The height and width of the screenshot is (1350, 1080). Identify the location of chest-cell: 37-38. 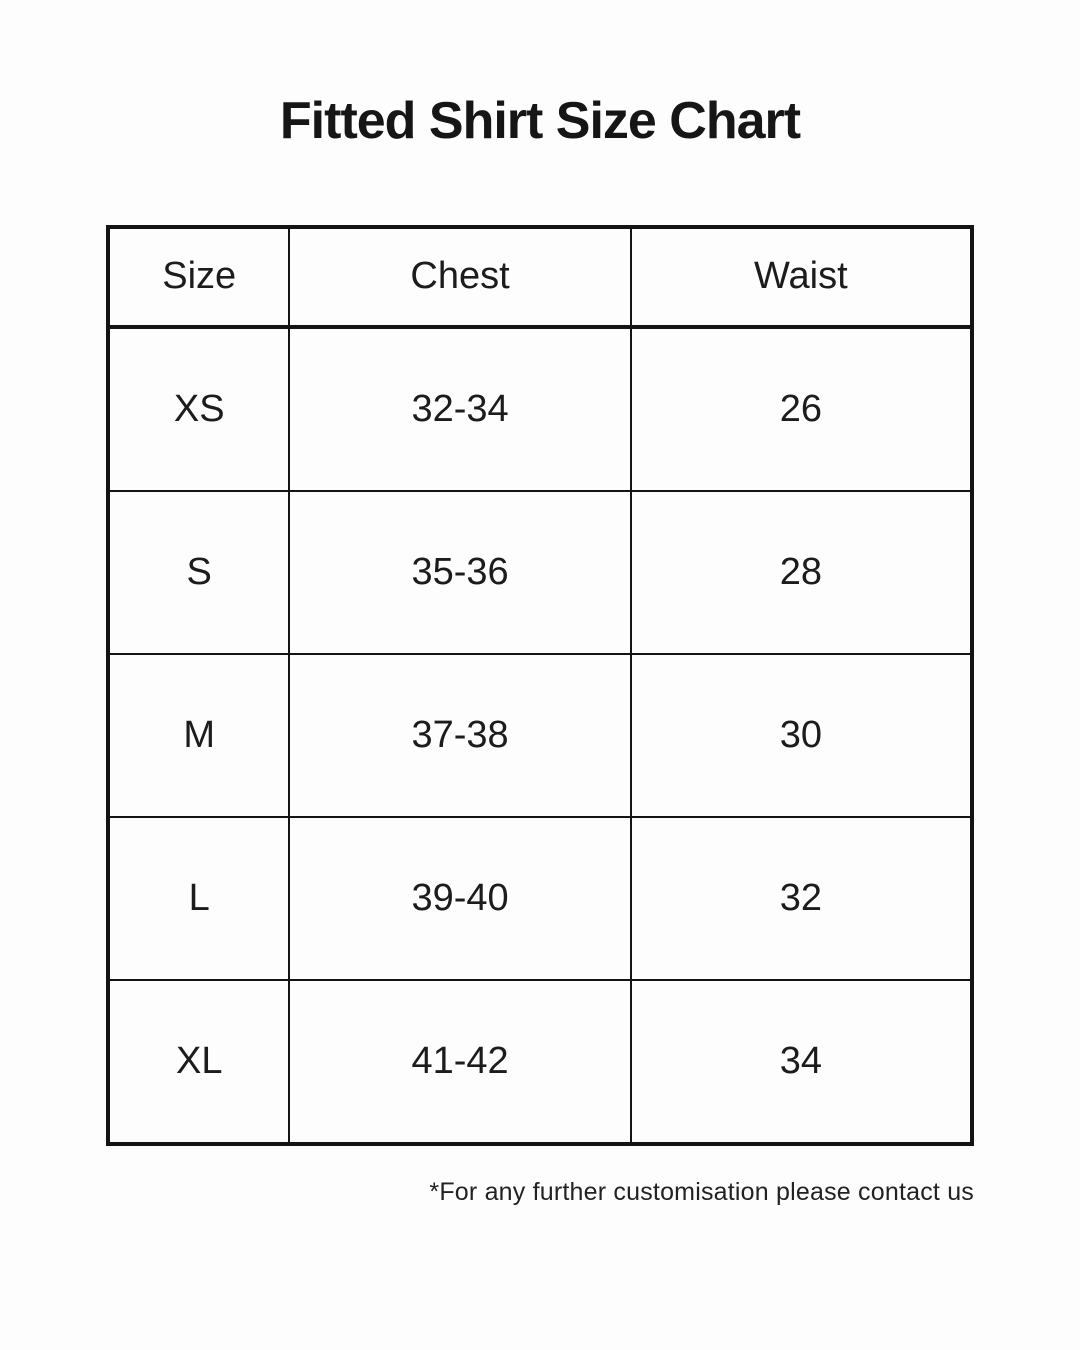
(460, 735).